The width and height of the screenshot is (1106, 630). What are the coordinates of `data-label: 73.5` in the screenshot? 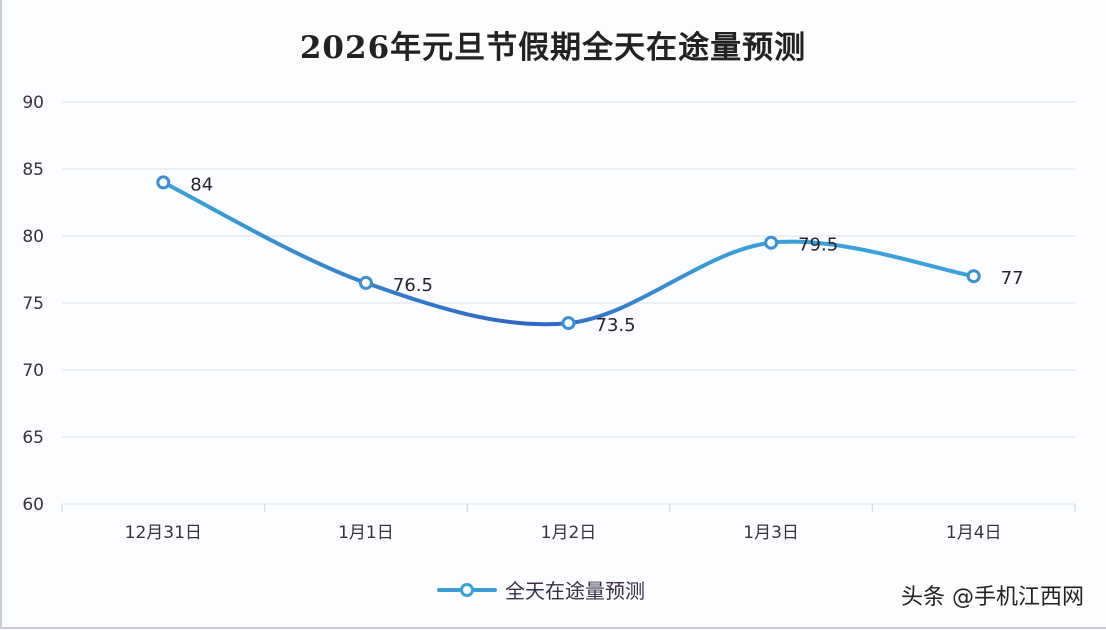 It's located at (616, 325).